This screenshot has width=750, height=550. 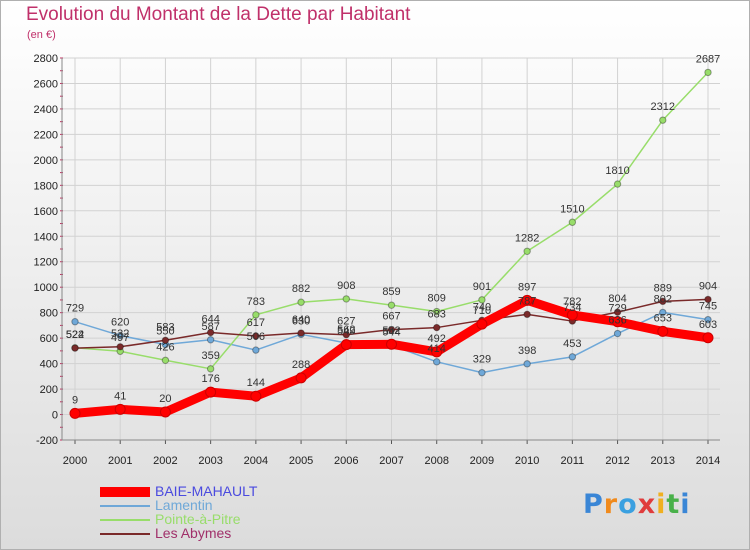 I want to click on y-tick-label: -200, so click(x=47, y=441).